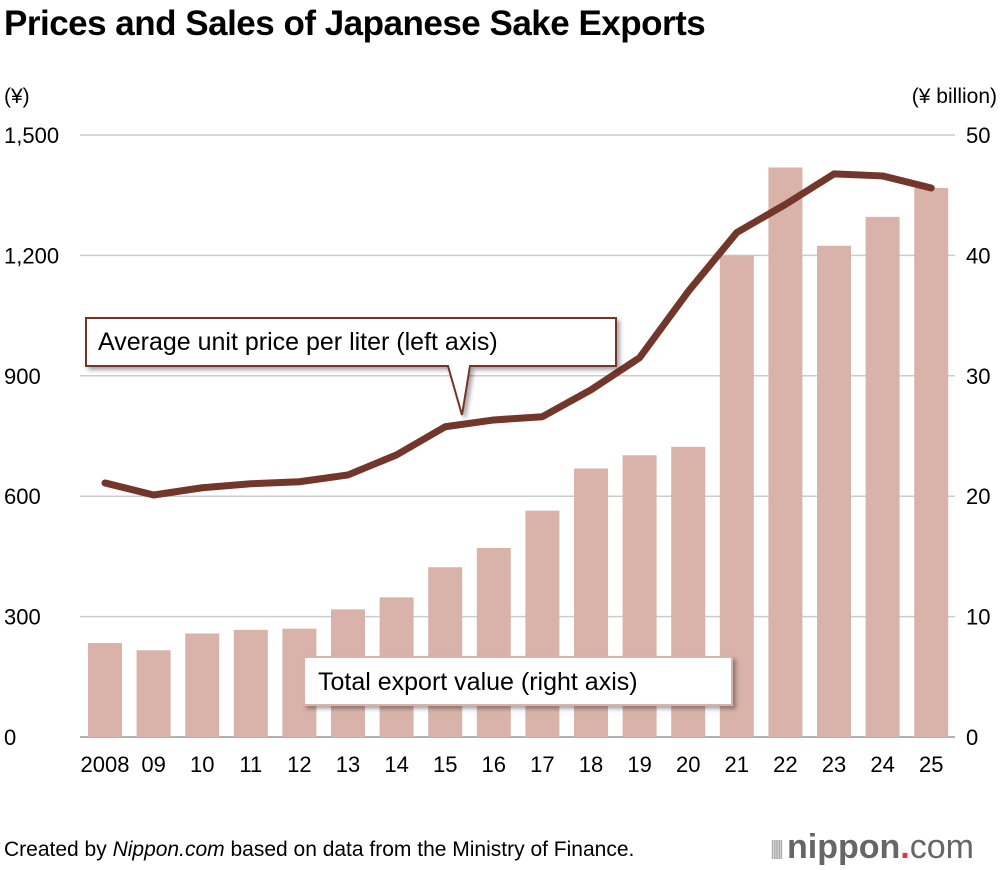 The width and height of the screenshot is (1000, 870). Describe the element at coordinates (941, 847) in the screenshot. I see `logo-com: com` at that location.